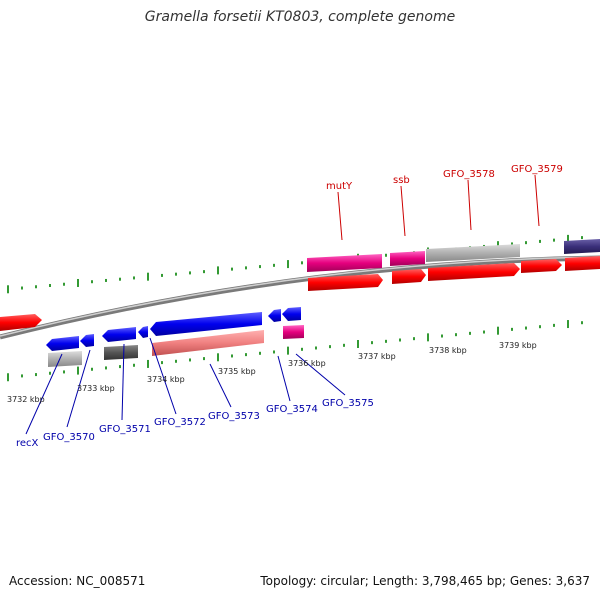  What do you see at coordinates (185, 386) in the screenshot?
I see `bottom-label-leaders` at bounding box center [185, 386].